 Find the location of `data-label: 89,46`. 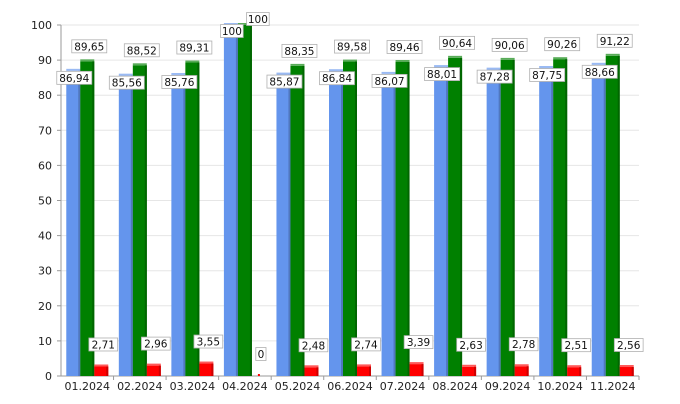

data-label: 89,46 is located at coordinates (405, 48).